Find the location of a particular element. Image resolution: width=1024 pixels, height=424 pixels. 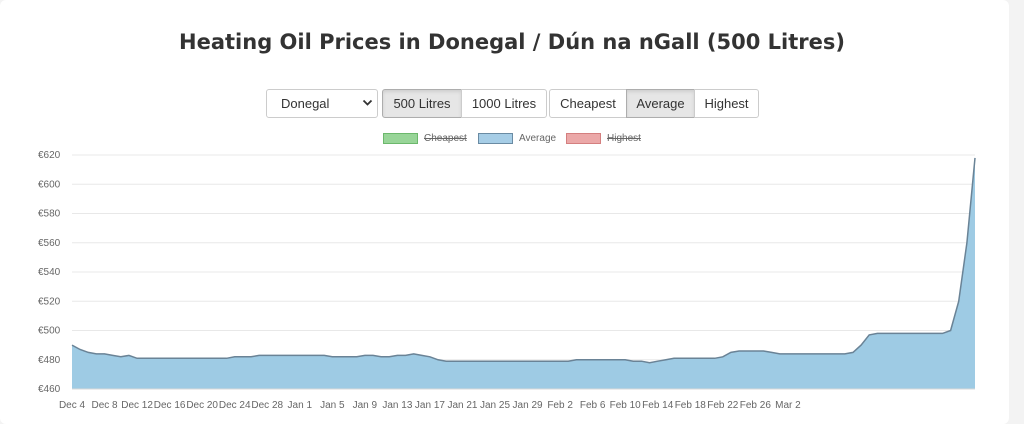

x-tick-label: Dec 20 is located at coordinates (202, 405).